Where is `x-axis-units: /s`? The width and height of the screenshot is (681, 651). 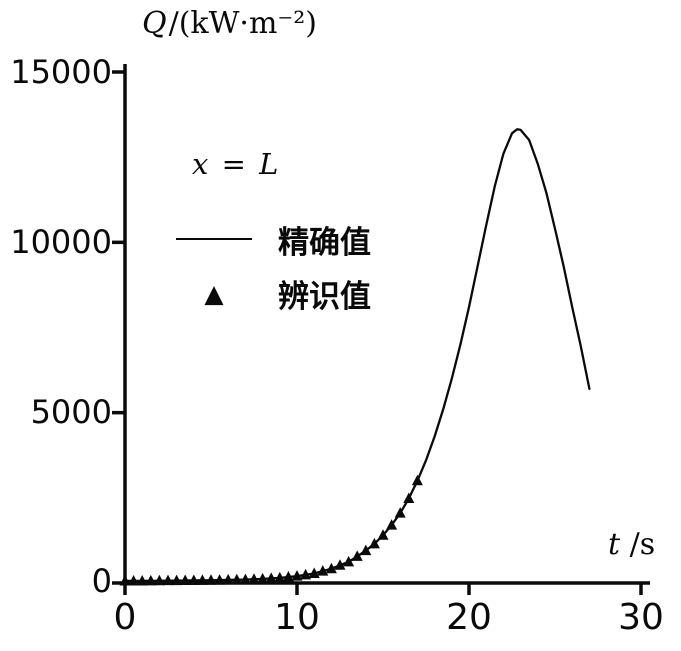 x-axis-units: /s is located at coordinates (638, 544).